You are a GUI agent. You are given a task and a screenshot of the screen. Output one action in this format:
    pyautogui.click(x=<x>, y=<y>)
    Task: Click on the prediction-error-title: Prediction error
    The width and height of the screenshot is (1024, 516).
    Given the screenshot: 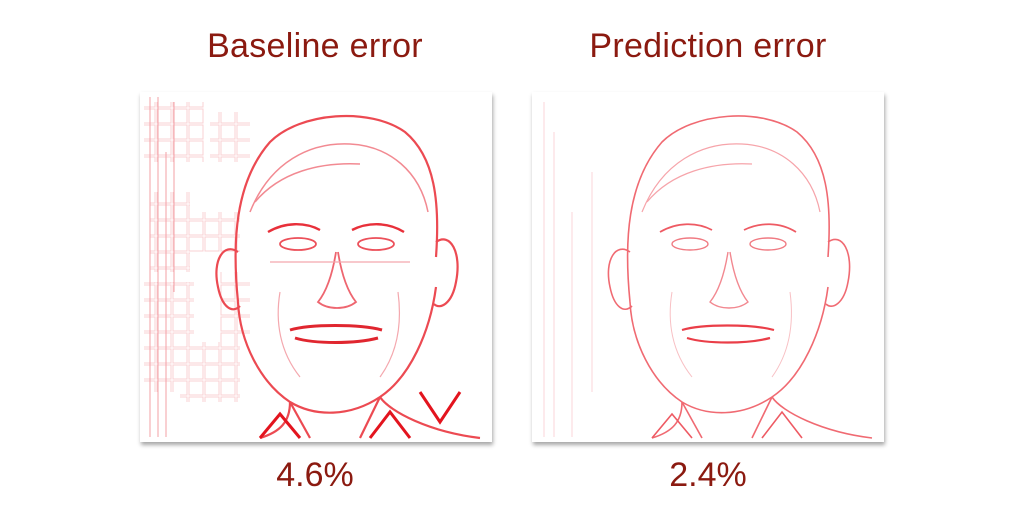 What is the action you would take?
    pyautogui.click(x=708, y=46)
    